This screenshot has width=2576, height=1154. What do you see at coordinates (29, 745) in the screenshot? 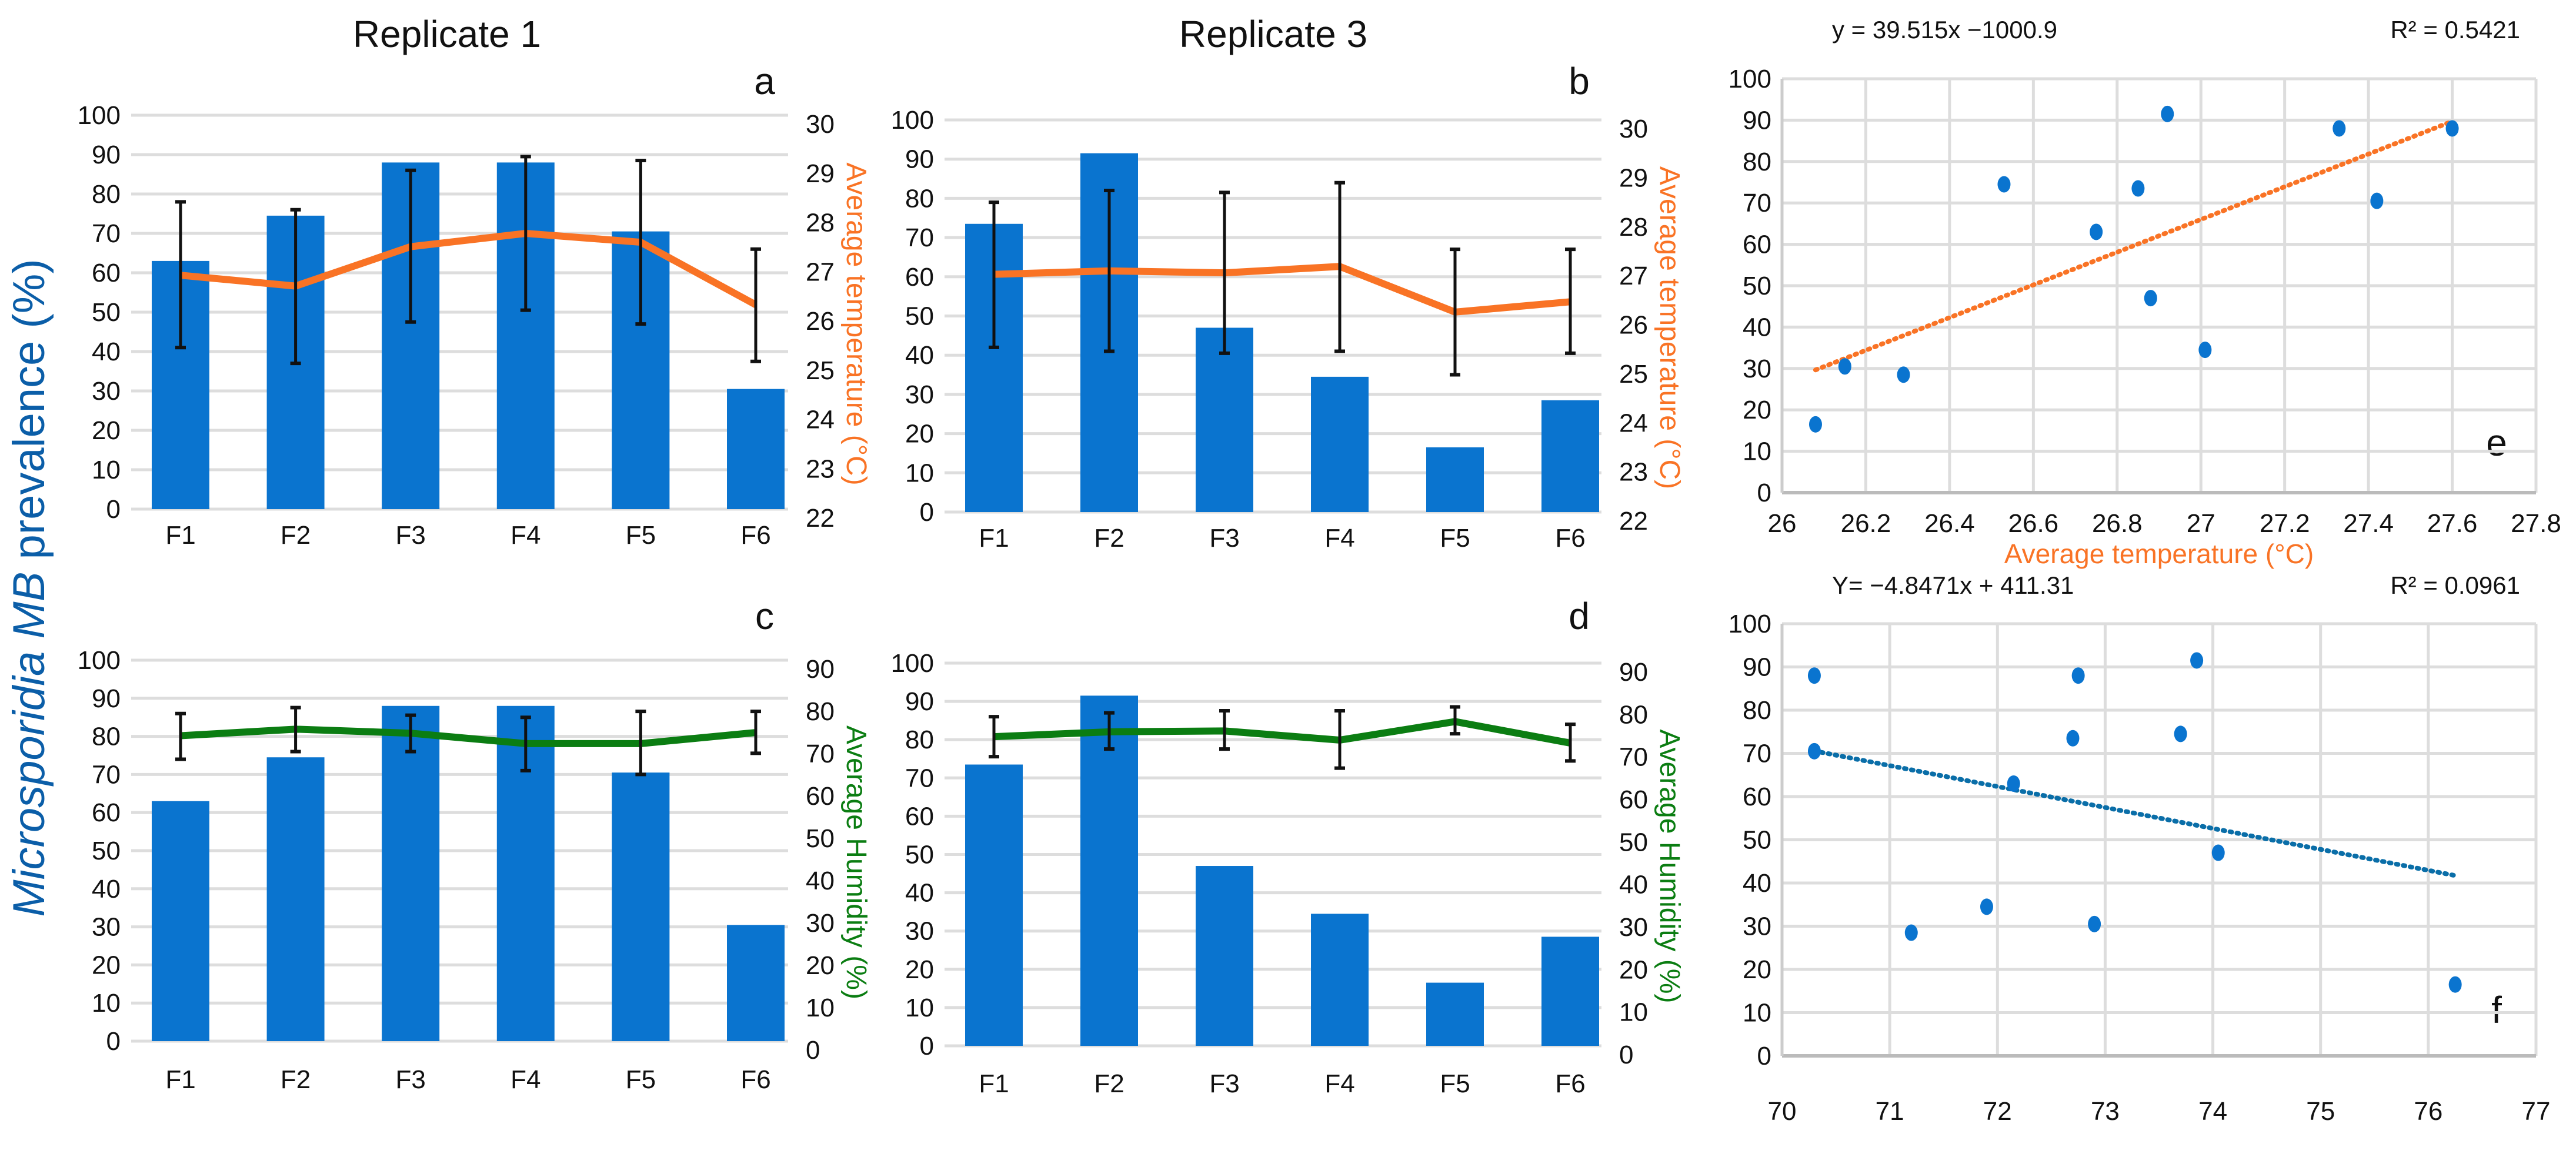
I see `y-title-italic: Microsporidia MB` at bounding box center [29, 745].